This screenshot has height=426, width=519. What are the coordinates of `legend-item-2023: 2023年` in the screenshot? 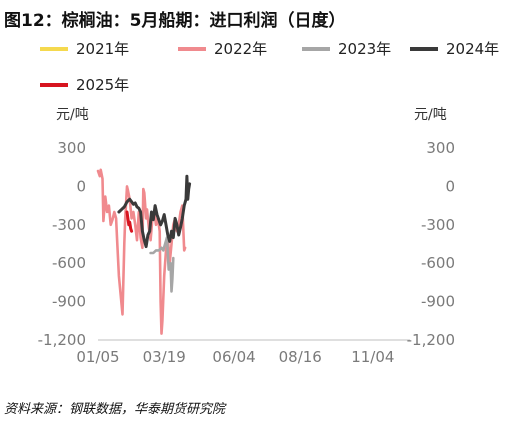 It's located at (346, 48).